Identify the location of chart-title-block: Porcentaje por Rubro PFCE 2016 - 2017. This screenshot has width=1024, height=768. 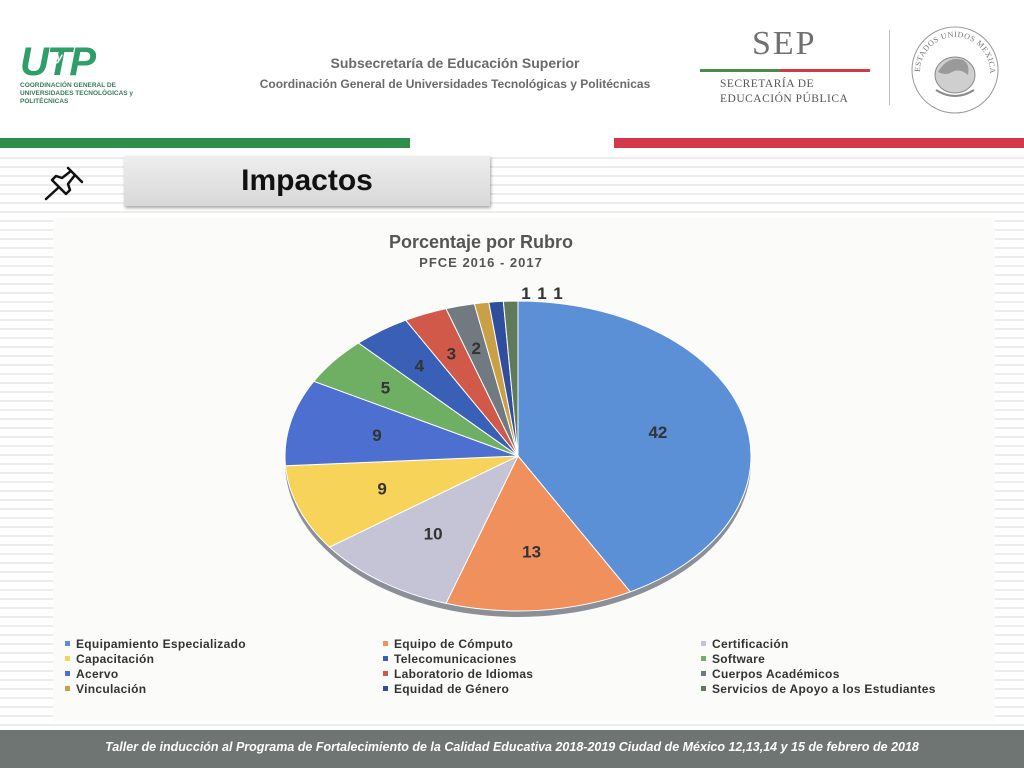
(521, 251).